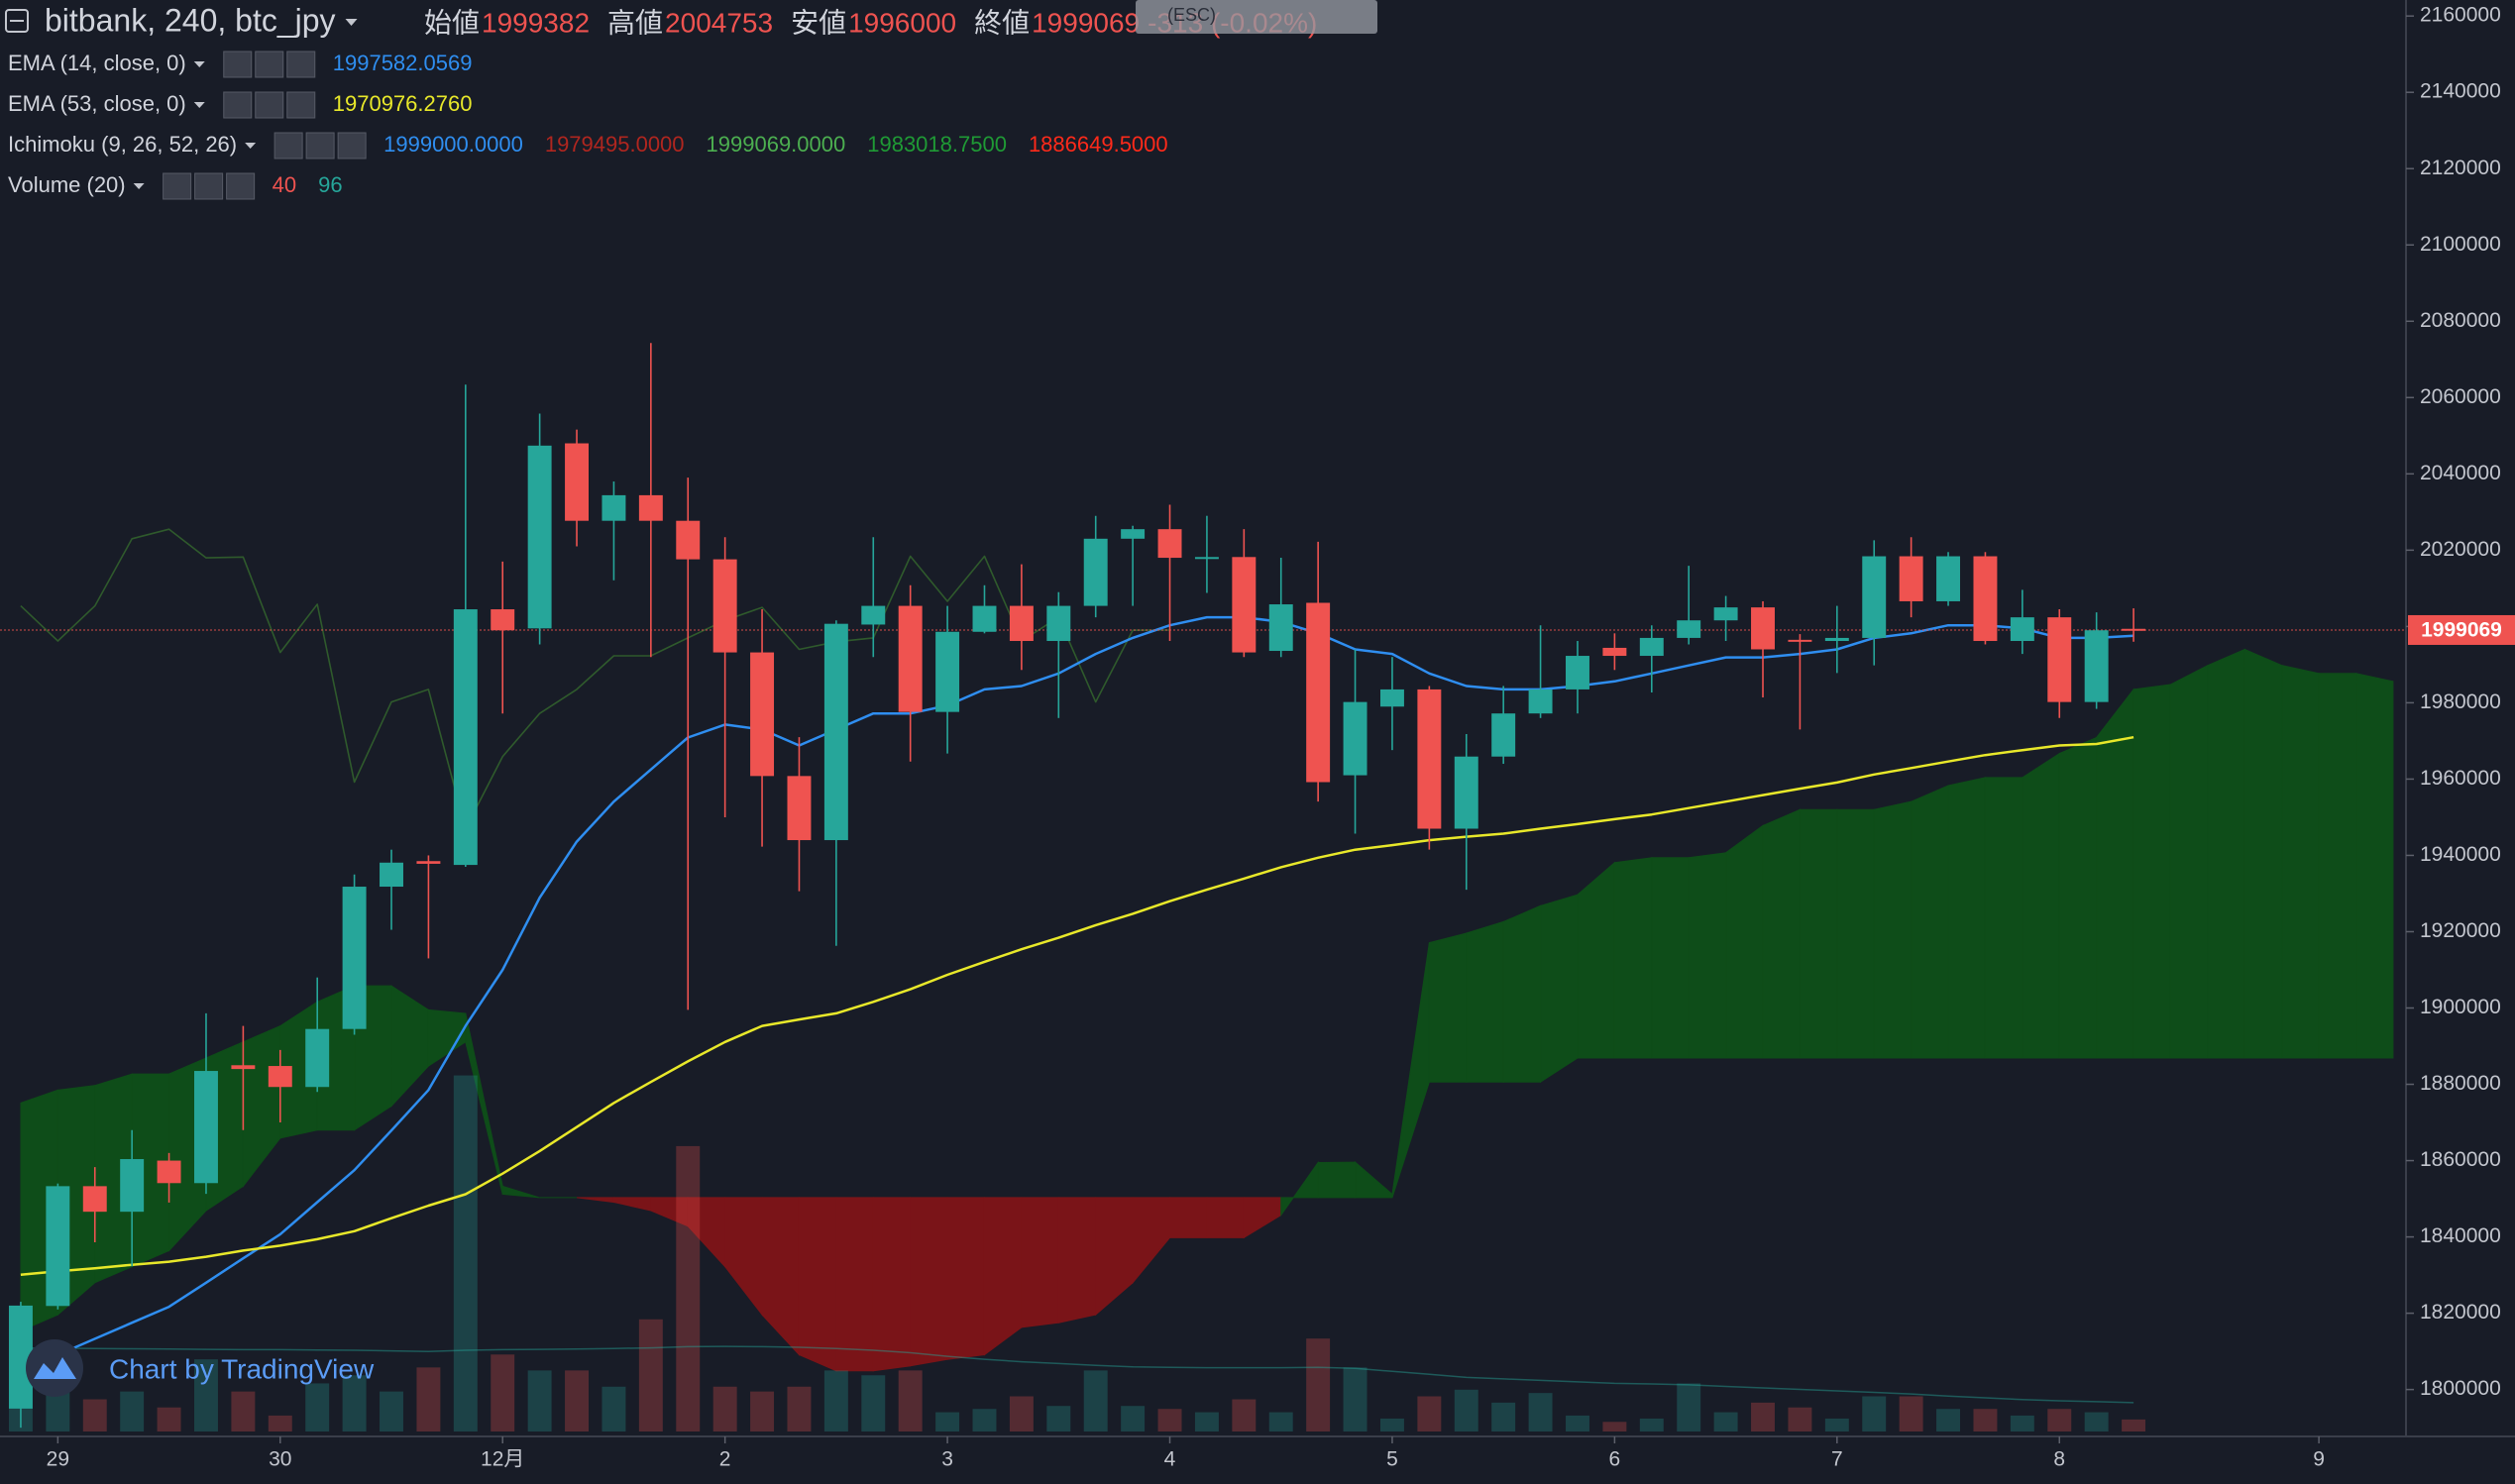 The height and width of the screenshot is (1484, 2515). What do you see at coordinates (403, 63) in the screenshot?
I see `legend-value: 1997582.0569` at bounding box center [403, 63].